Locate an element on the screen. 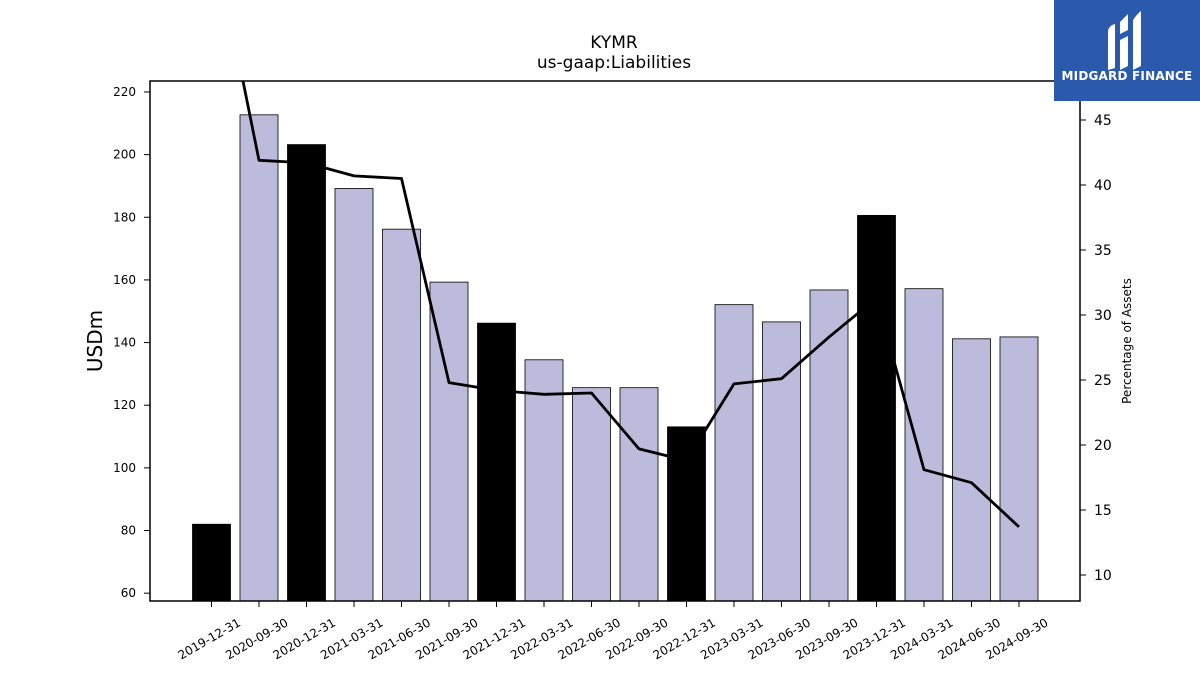  y-tick-label: 120 is located at coordinates (124, 405).